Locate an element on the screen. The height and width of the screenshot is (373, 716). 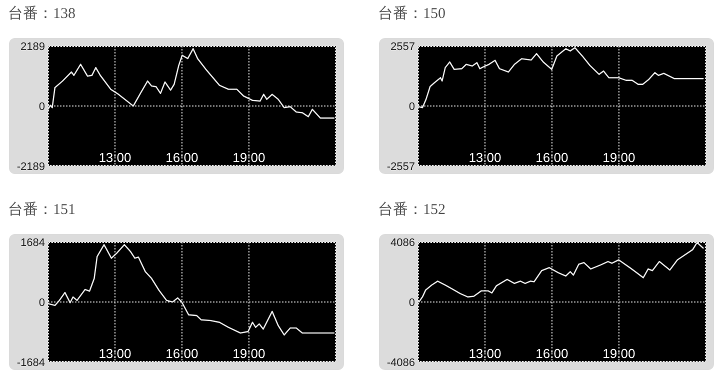
chart-title: 台番：152 is located at coordinates (412, 209).